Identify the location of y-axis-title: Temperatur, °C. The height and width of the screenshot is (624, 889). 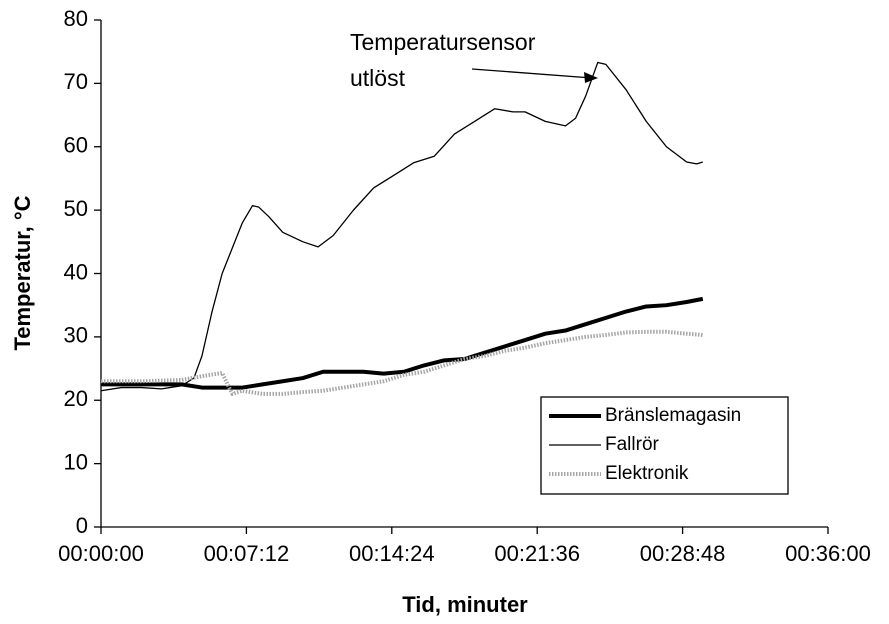
(22, 272).